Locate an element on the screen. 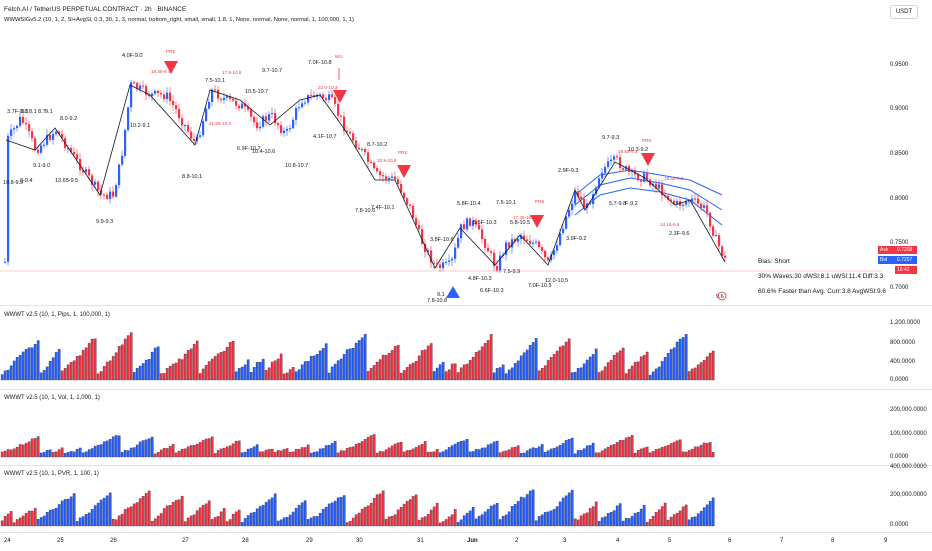  pips-indicator-title: WWWT v2.5 (10, 1, Pips, 1, 100,000, 1) is located at coordinates (57, 315).